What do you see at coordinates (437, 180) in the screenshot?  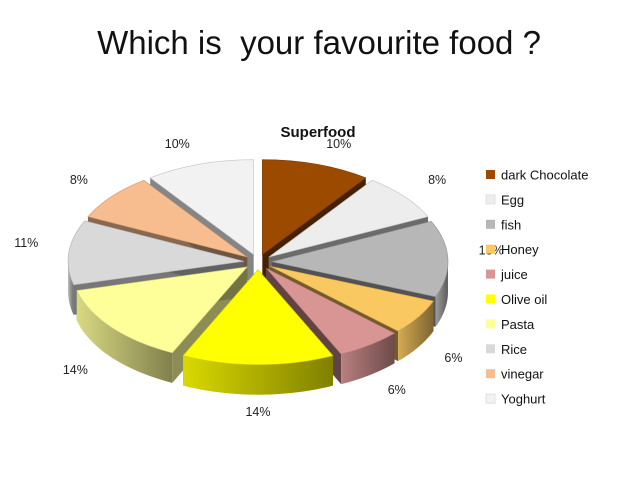 I see `pct-label-egg: 8%` at bounding box center [437, 180].